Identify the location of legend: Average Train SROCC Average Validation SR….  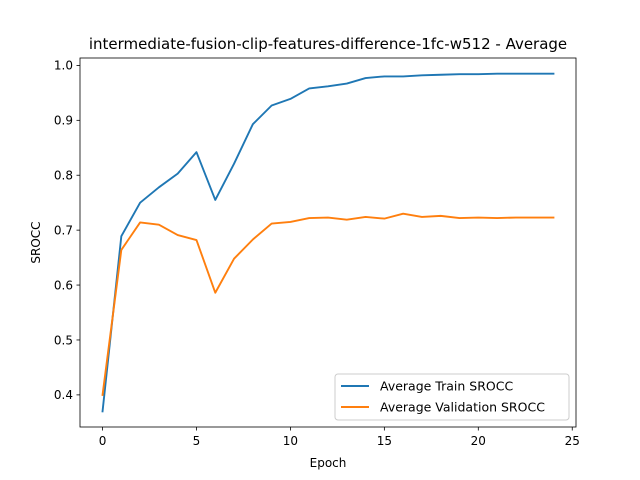
(452, 397).